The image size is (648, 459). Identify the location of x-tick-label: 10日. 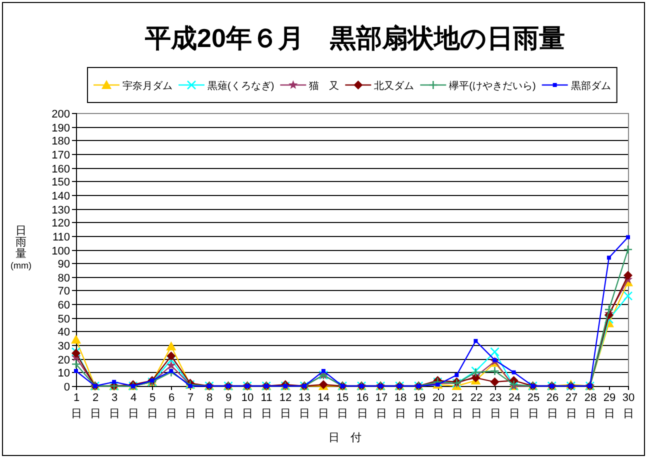
(247, 406).